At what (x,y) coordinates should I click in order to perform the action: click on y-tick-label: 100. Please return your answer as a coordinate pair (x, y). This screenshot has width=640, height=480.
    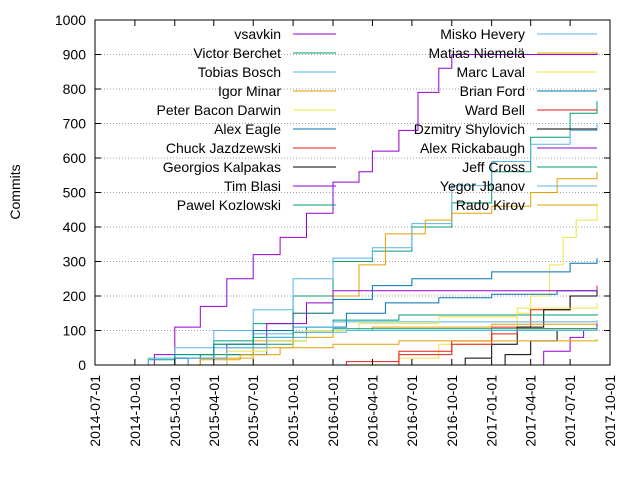
    Looking at the image, I should click on (75, 331).